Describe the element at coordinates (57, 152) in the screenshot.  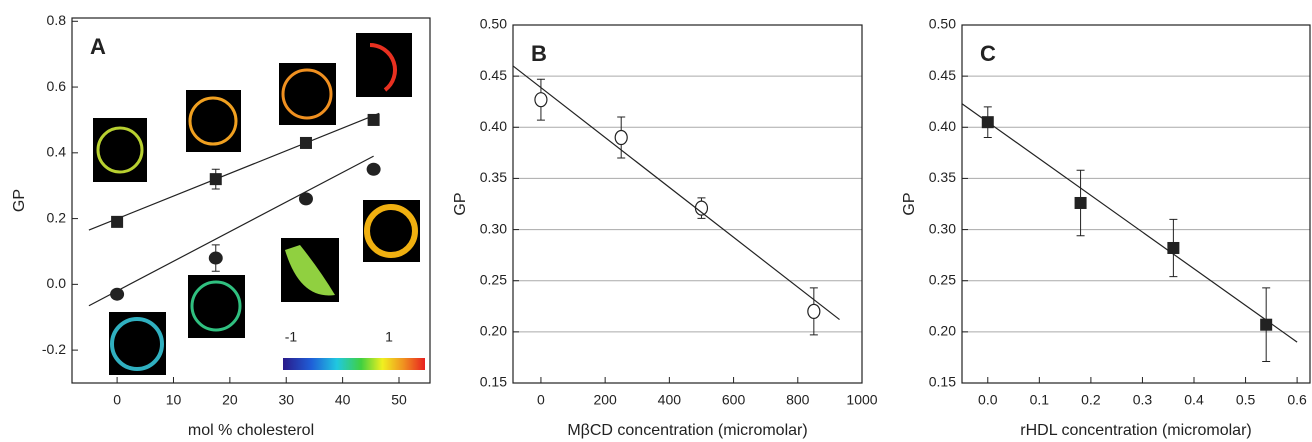
I see `y-tick-label: 0.4` at that location.